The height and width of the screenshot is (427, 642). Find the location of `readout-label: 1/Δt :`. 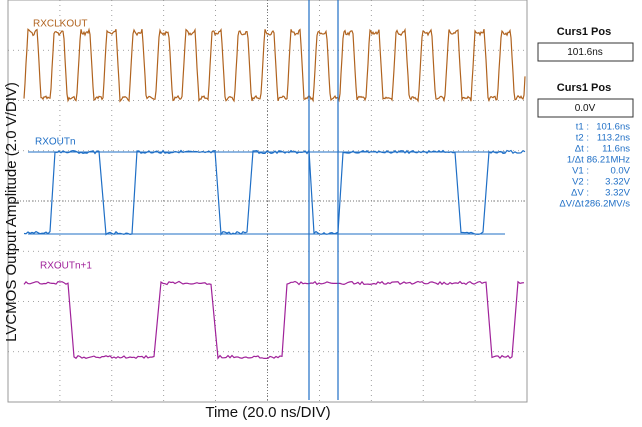

readout-label: 1/Δt : is located at coordinates (578, 160).